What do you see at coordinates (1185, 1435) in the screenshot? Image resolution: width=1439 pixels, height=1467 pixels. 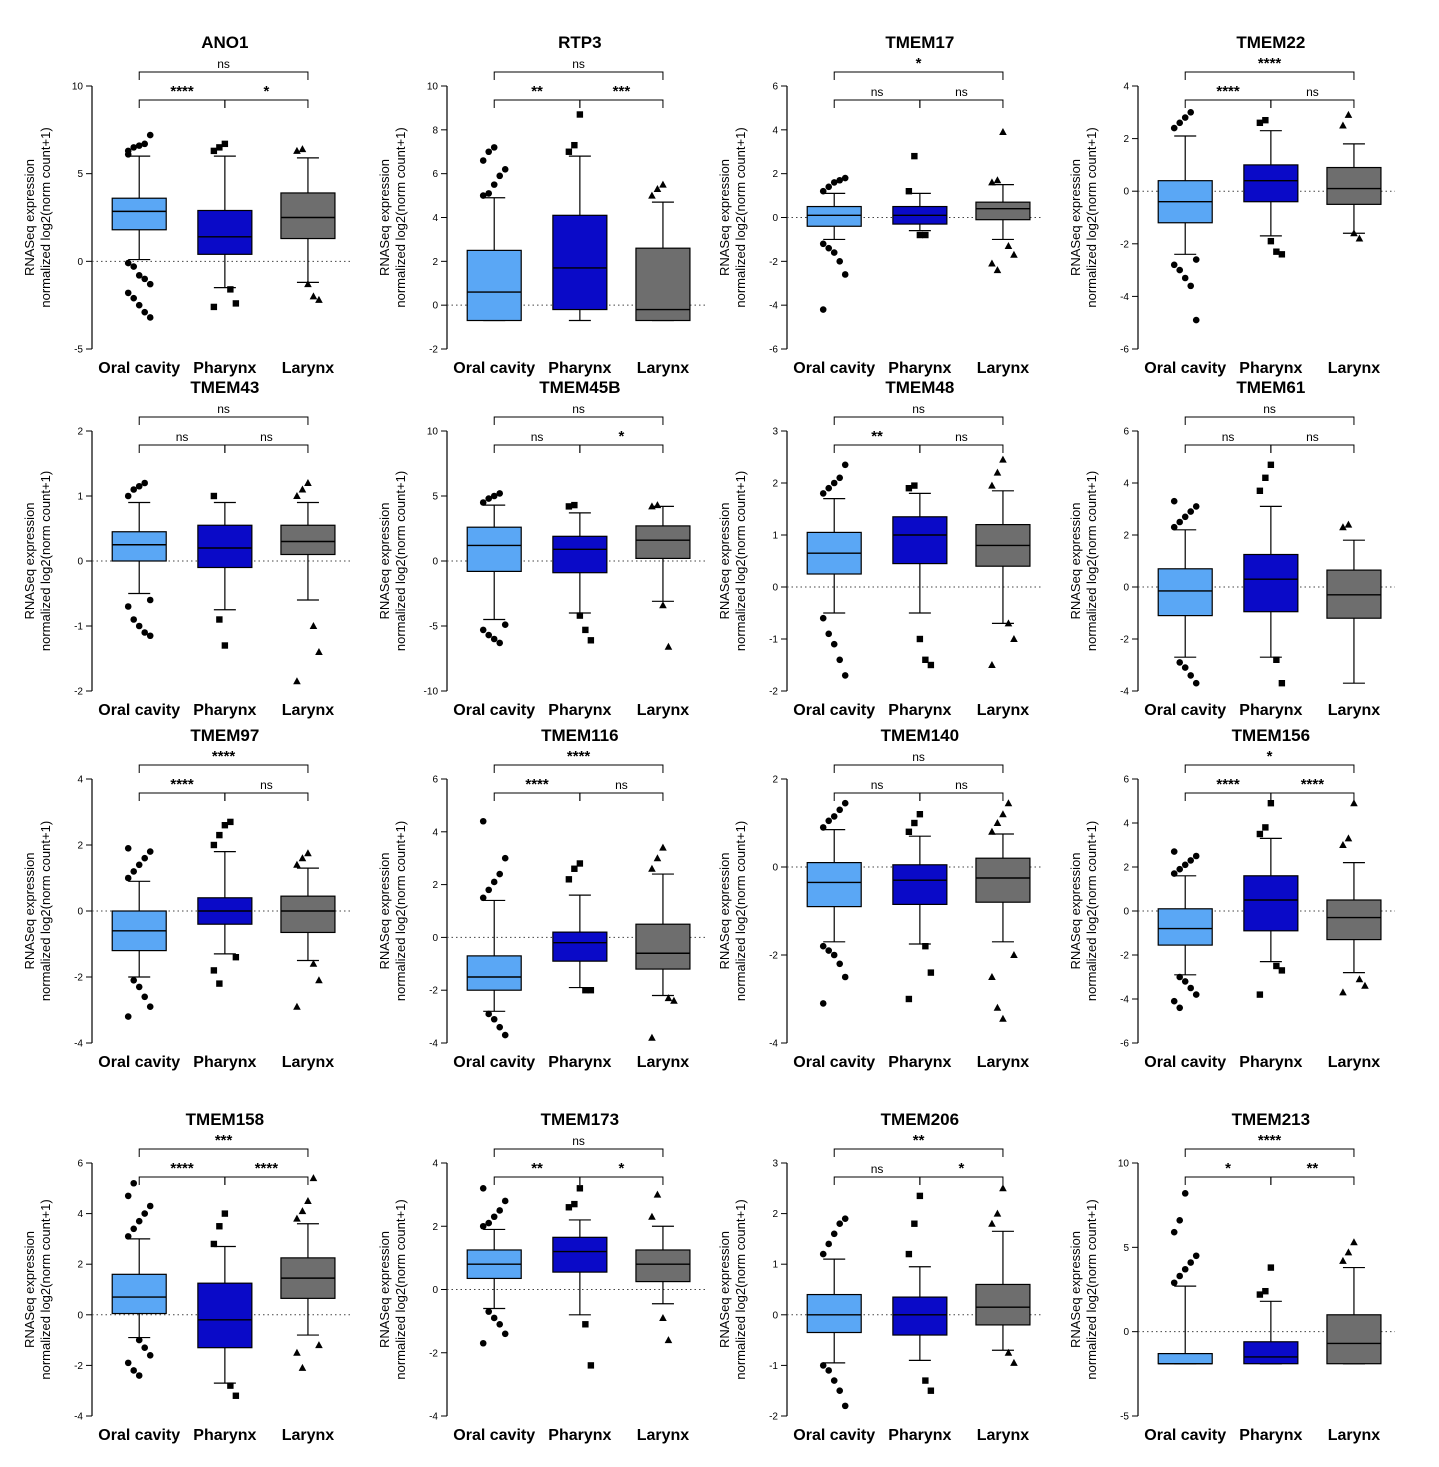 I see `panel-tmem213-xtick-label: Oral cavity` at bounding box center [1185, 1435].